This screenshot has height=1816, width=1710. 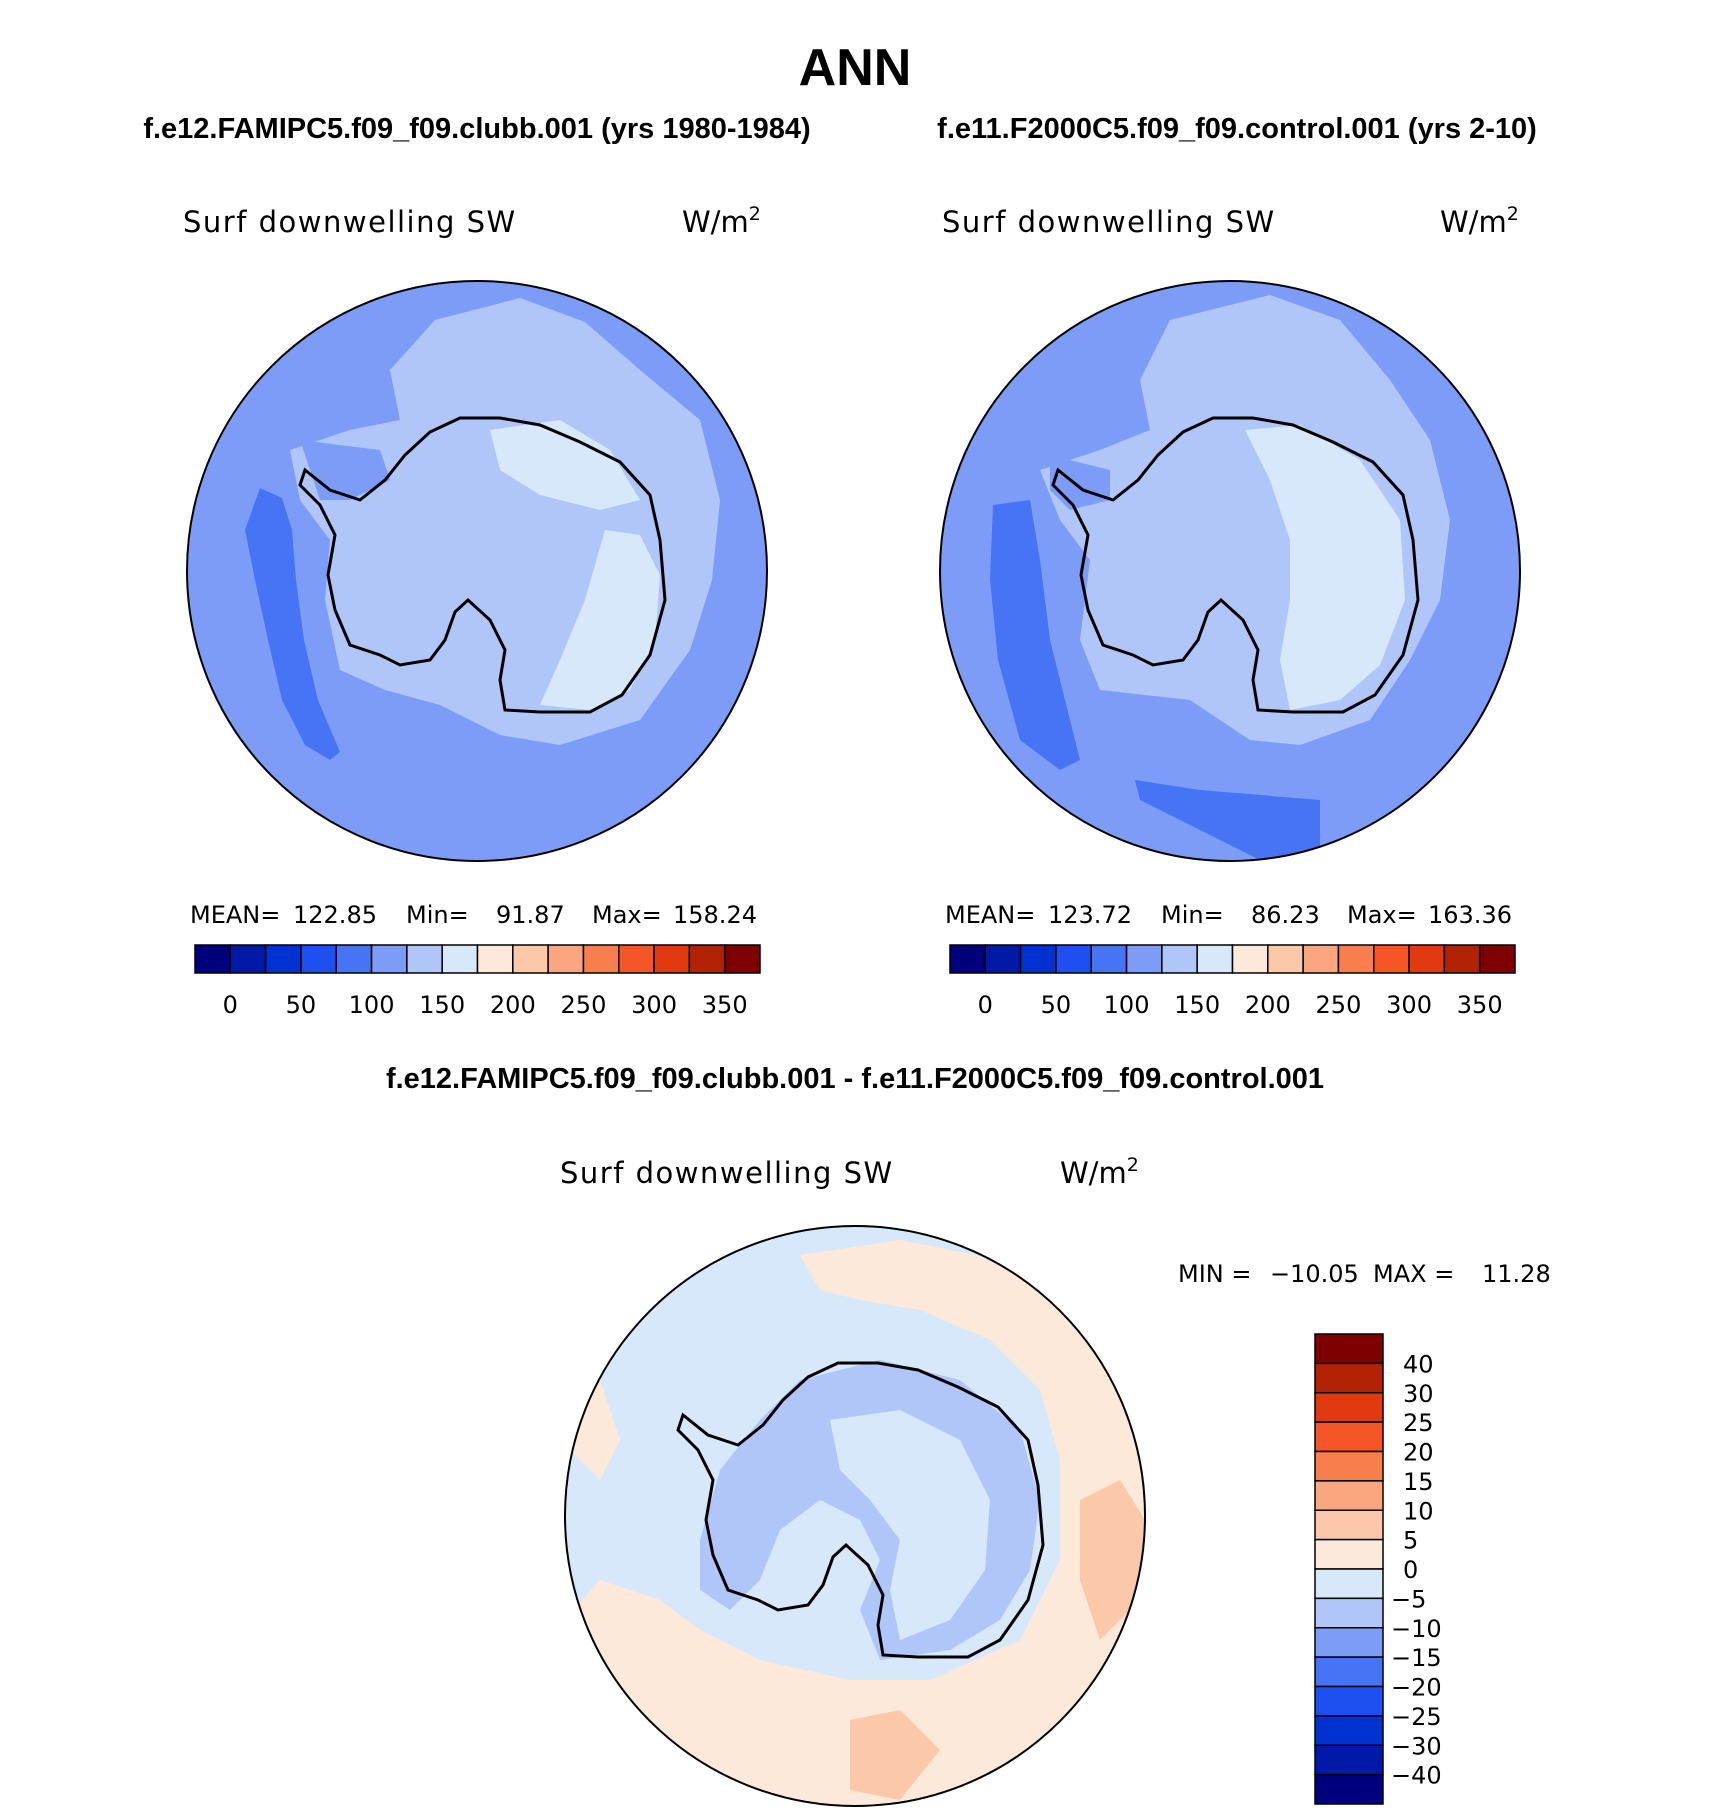 What do you see at coordinates (350, 222) in the screenshot?
I see `panel-1-variable: Surf downwelling SW` at bounding box center [350, 222].